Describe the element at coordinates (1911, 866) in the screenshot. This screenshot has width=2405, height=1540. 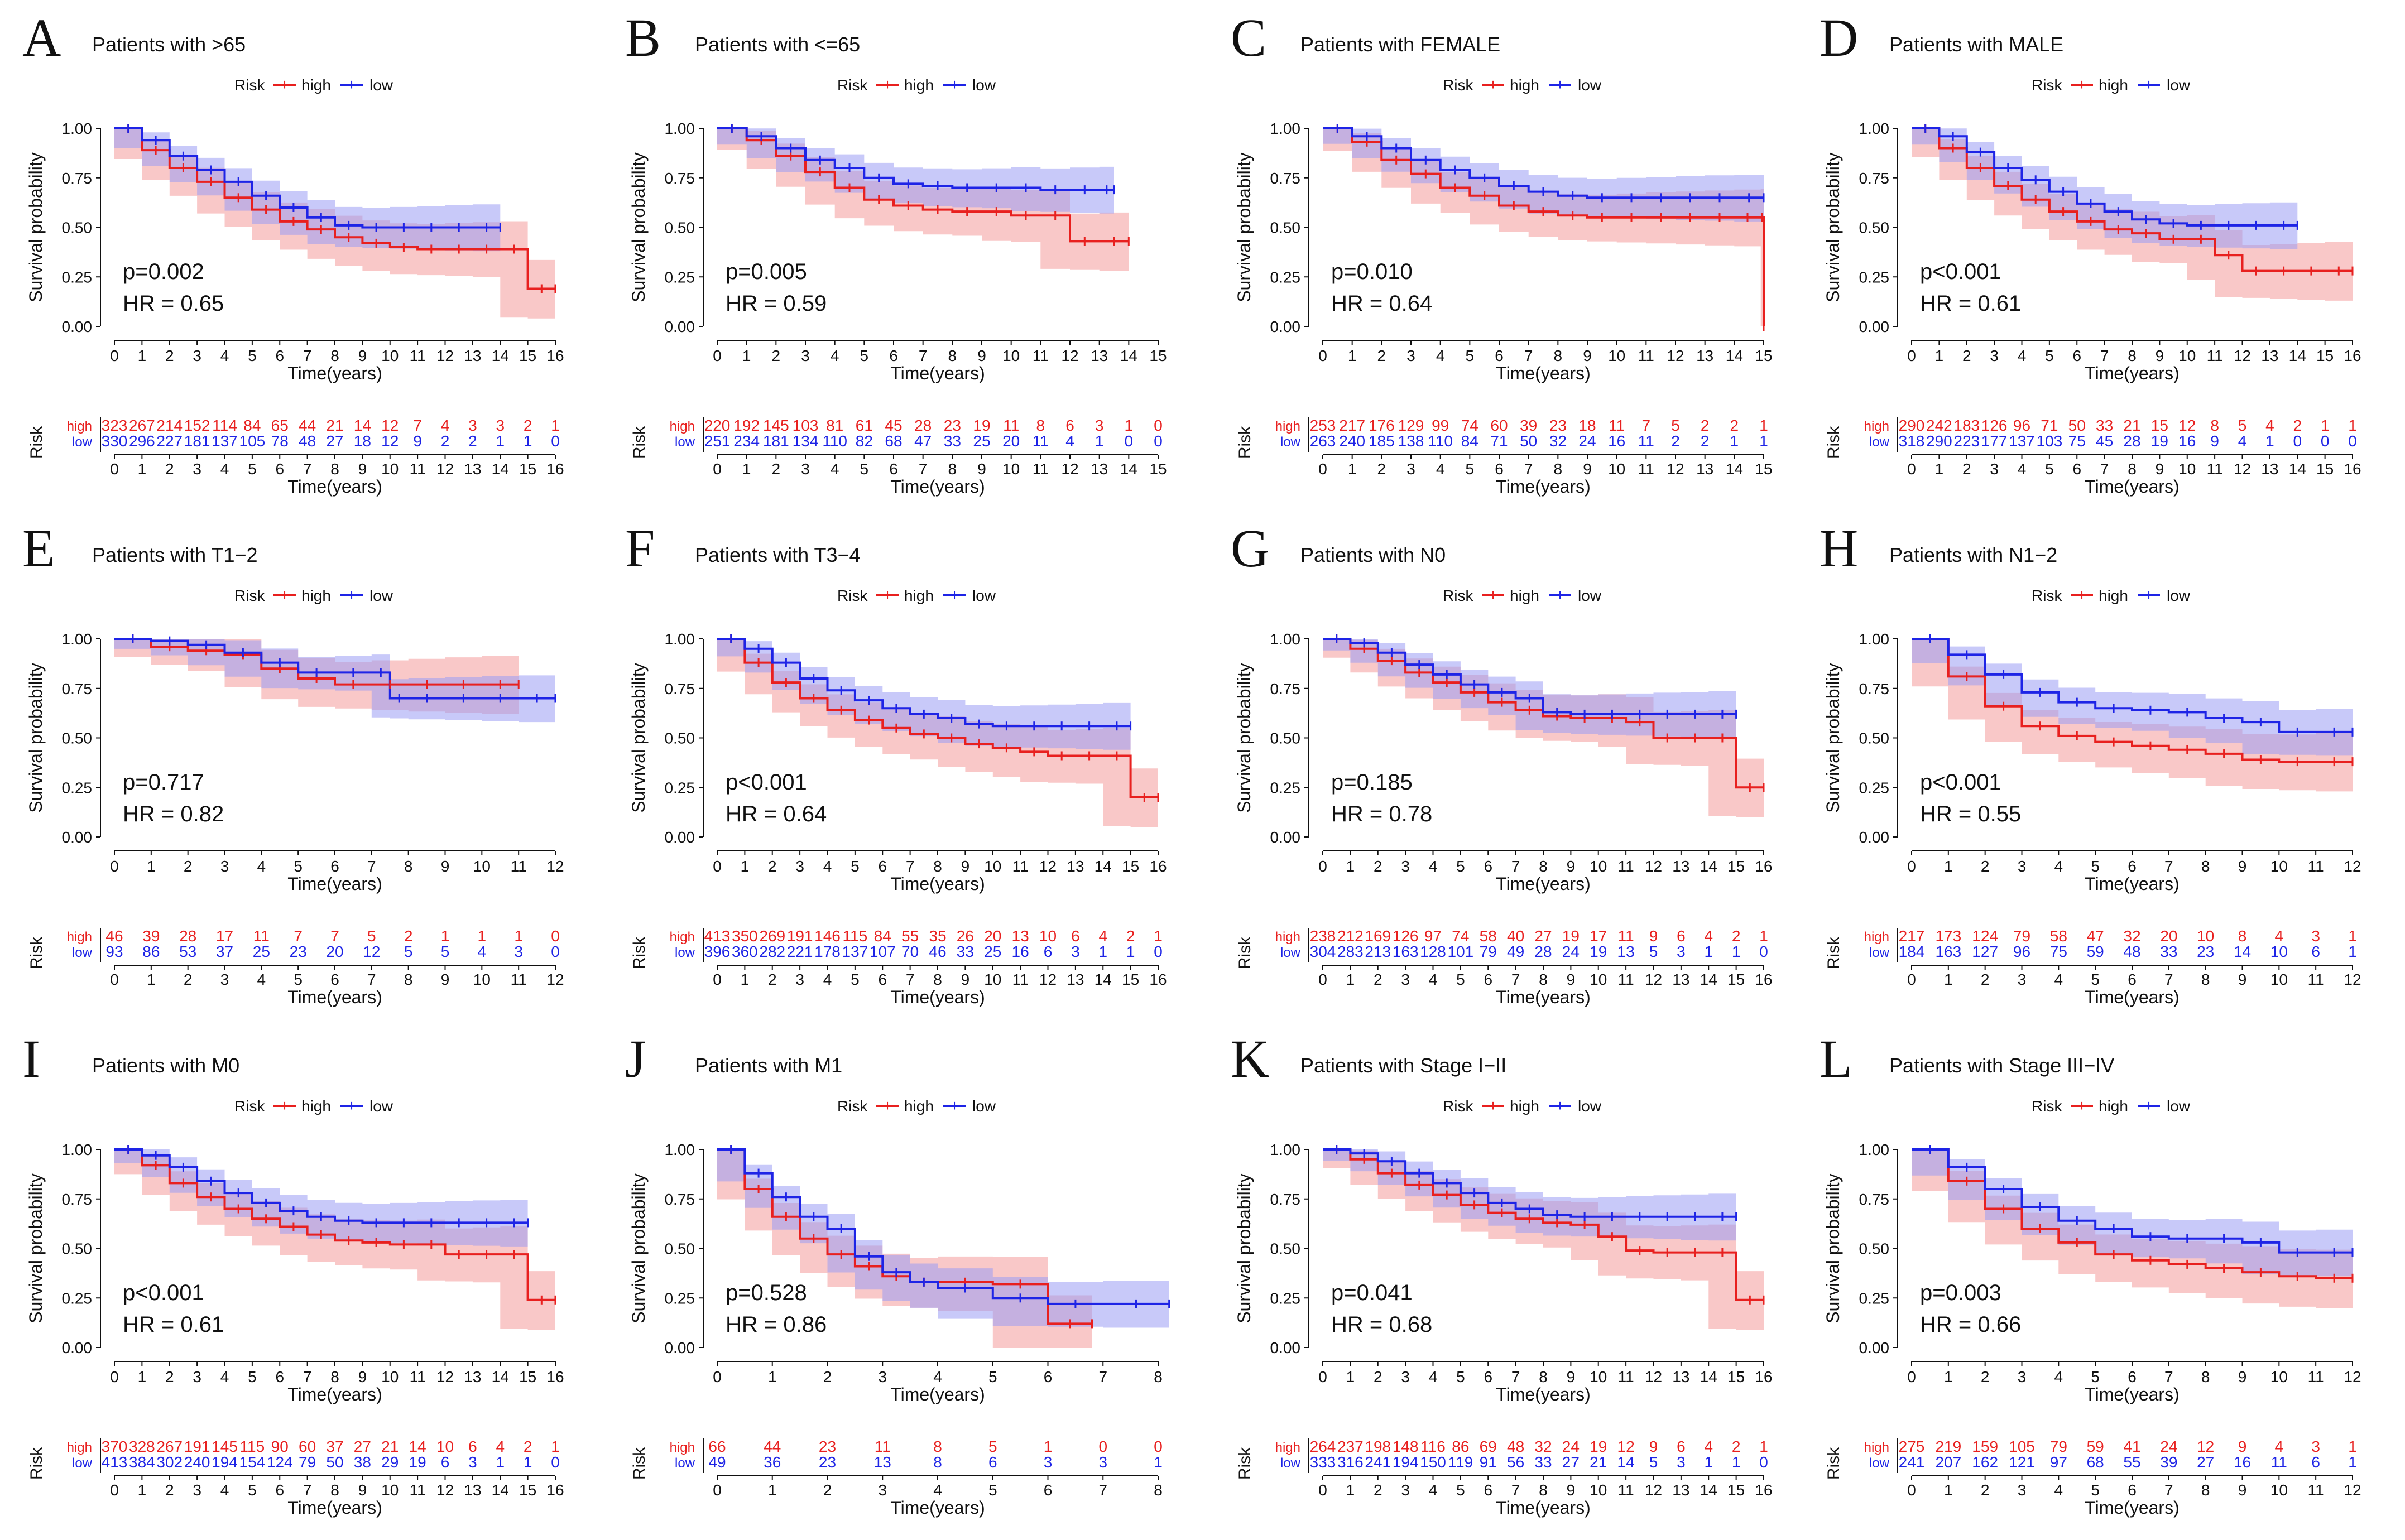
I see `x-tick-label: 0` at that location.